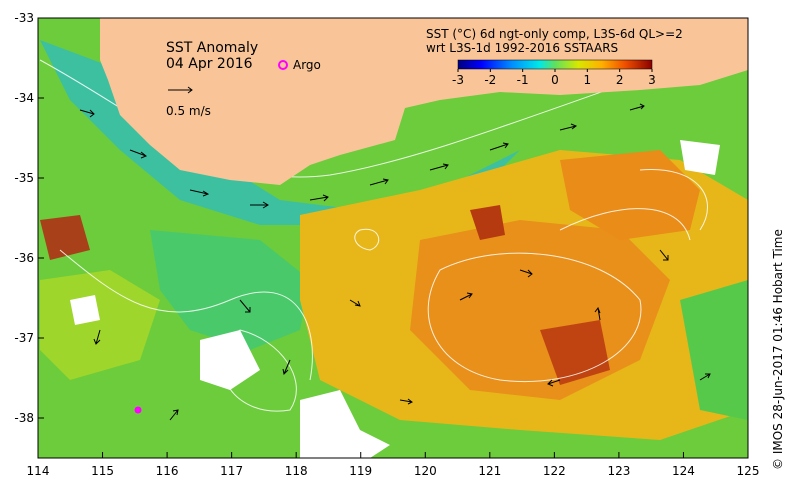  I want to click on colorbar-tick-label: -1, so click(523, 80).